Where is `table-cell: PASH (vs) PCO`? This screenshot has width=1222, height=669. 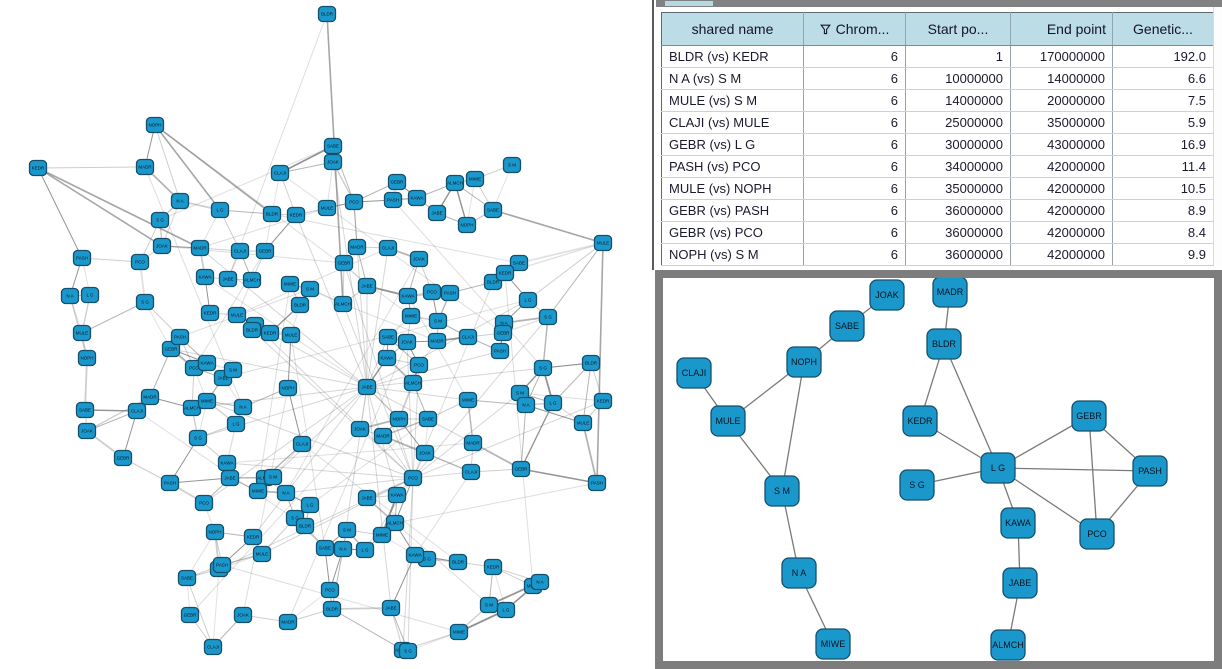 table-cell: PASH (vs) PCO is located at coordinates (732, 166).